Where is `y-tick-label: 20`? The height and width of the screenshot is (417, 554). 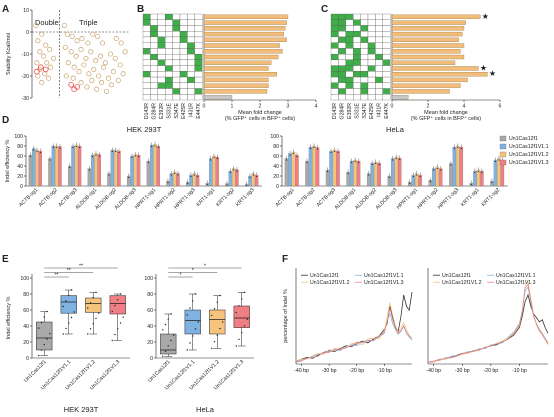
y-tick-label: 20 is located at coordinates (150, 343).